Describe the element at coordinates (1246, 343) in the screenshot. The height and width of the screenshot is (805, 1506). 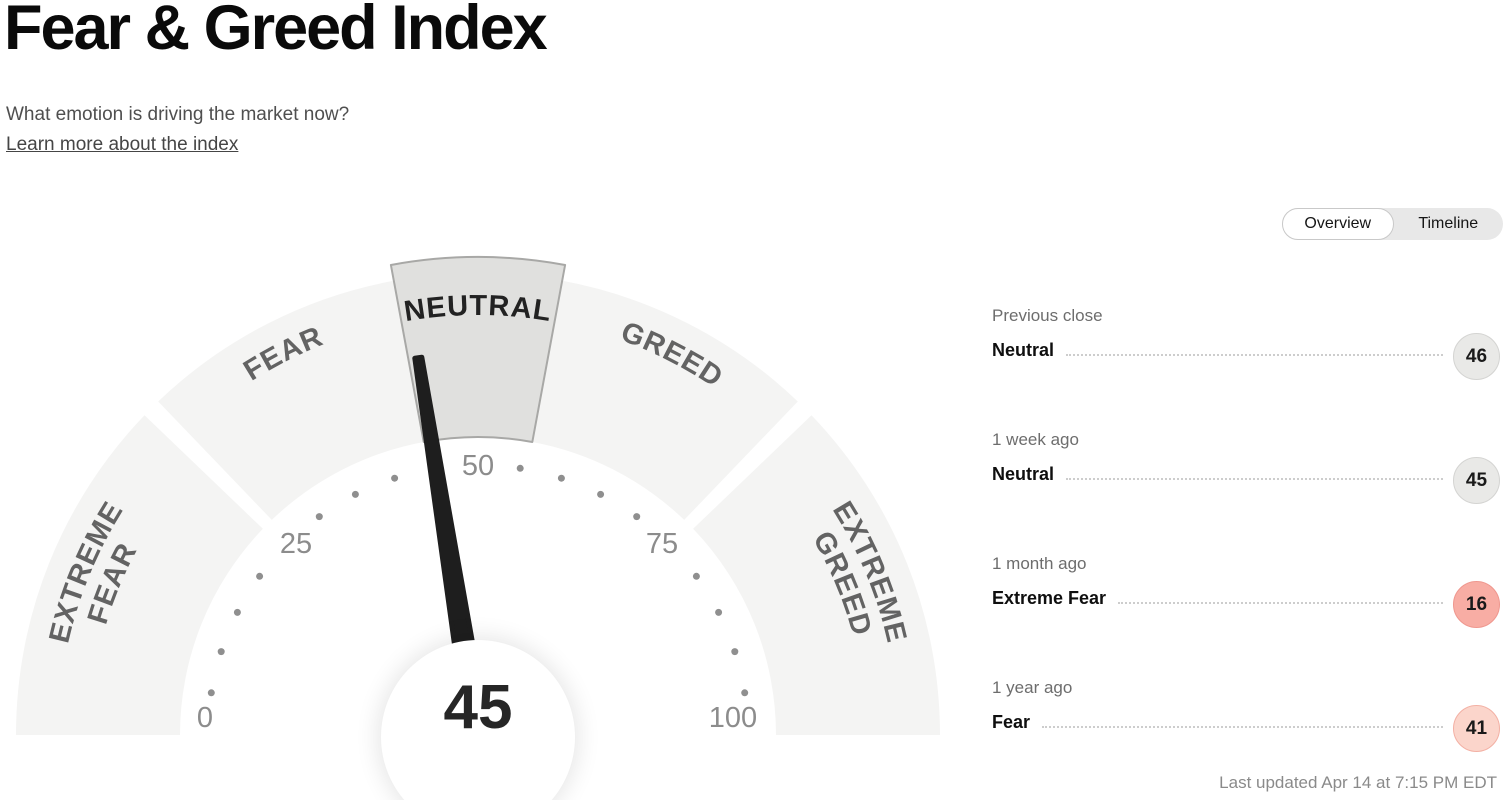
I see `history-row-previous-close: Previous close Neutral 46` at that location.